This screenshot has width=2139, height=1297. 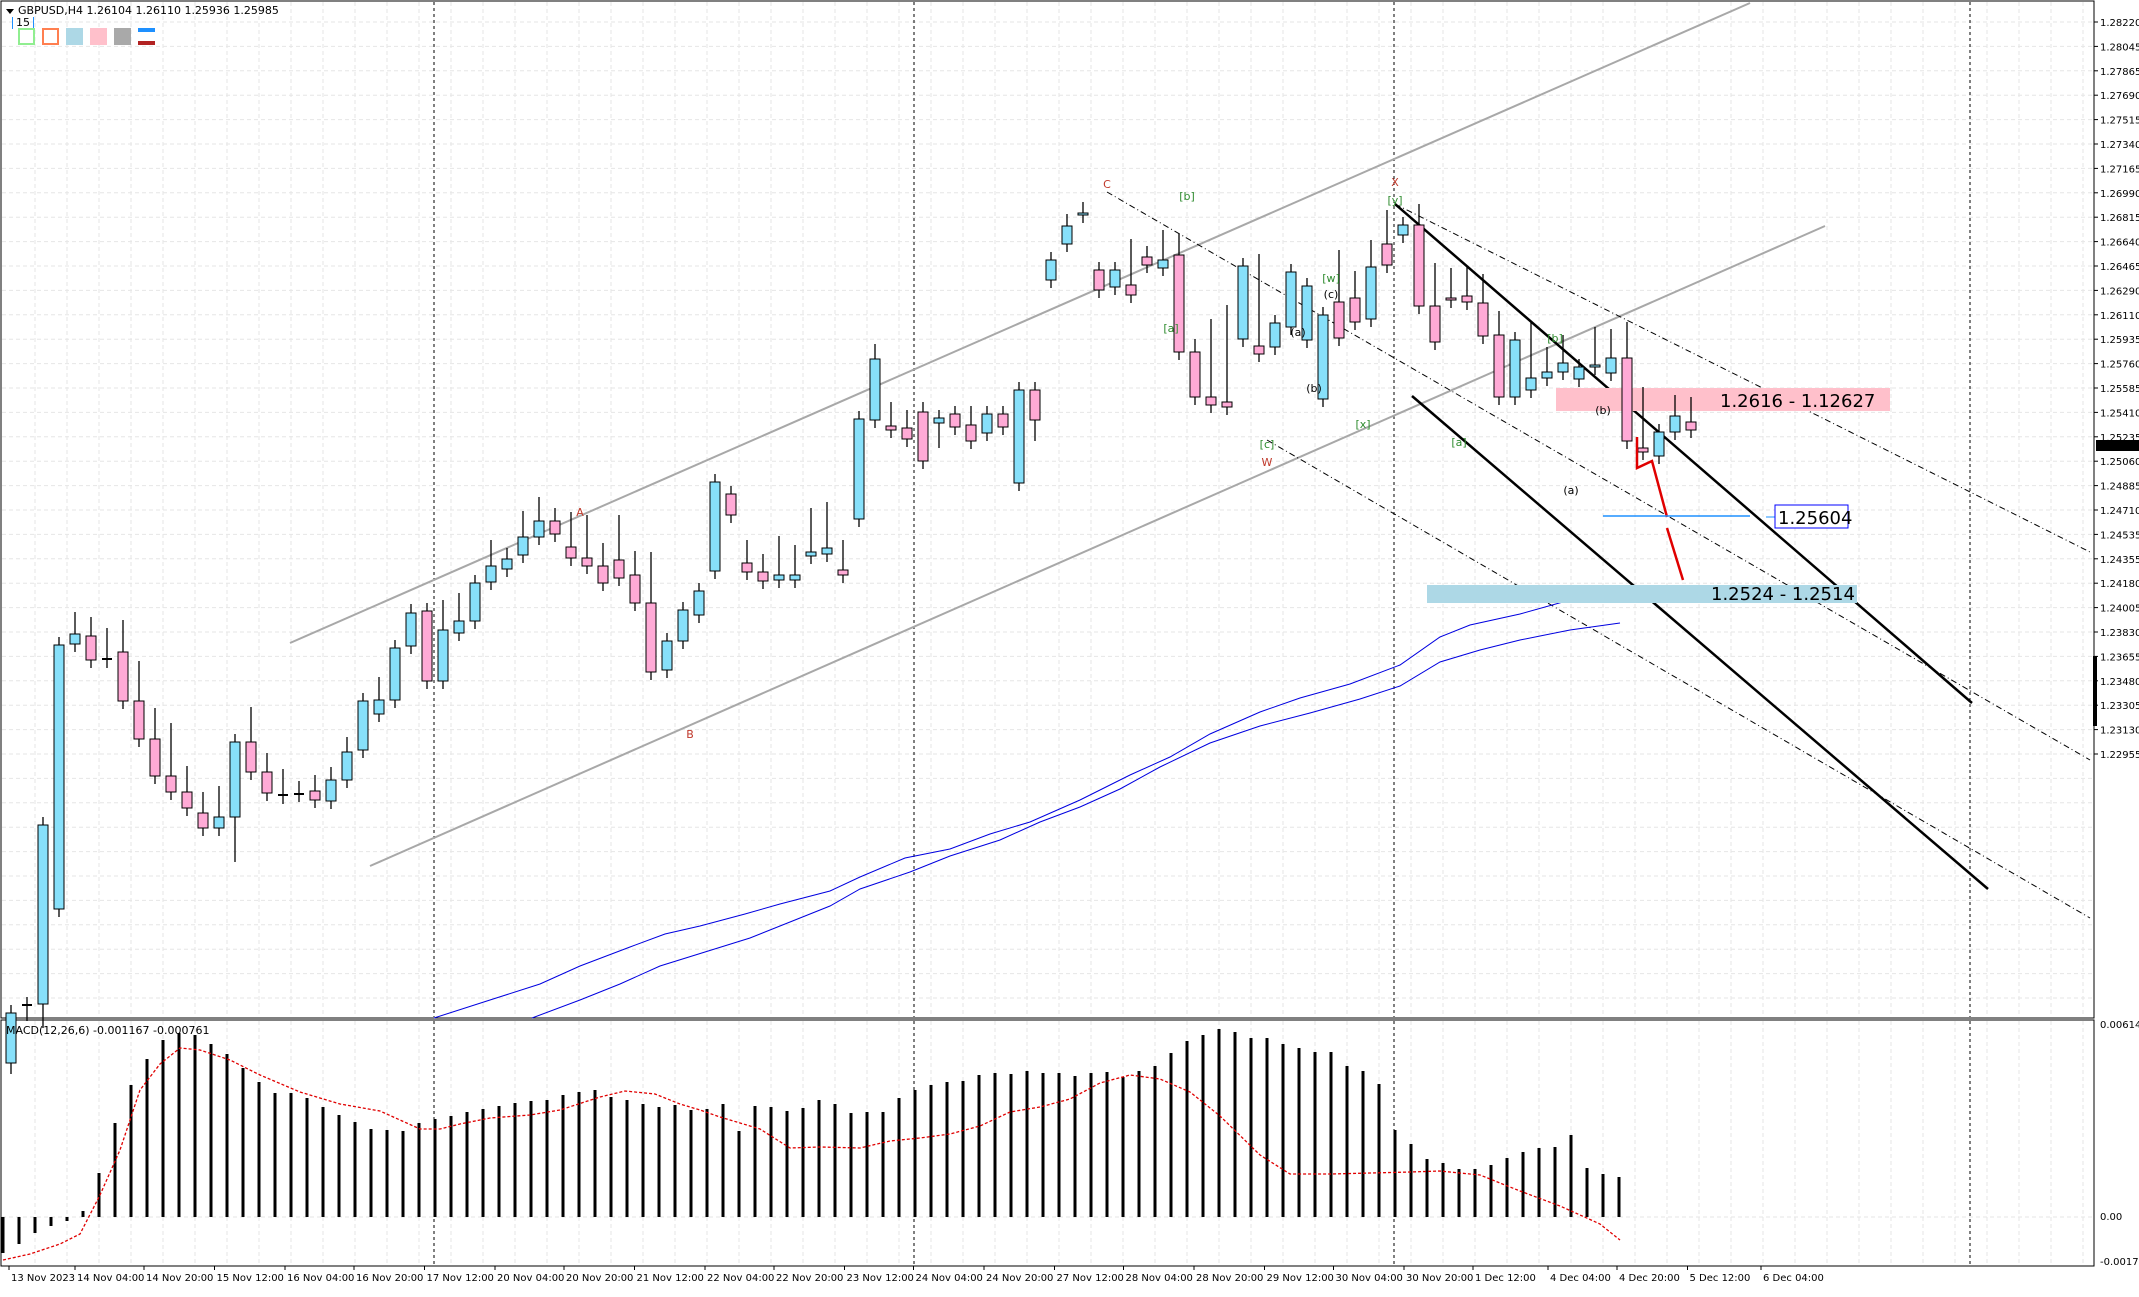 I want to click on rect-fill-pink-swatch, so click(x=98, y=36).